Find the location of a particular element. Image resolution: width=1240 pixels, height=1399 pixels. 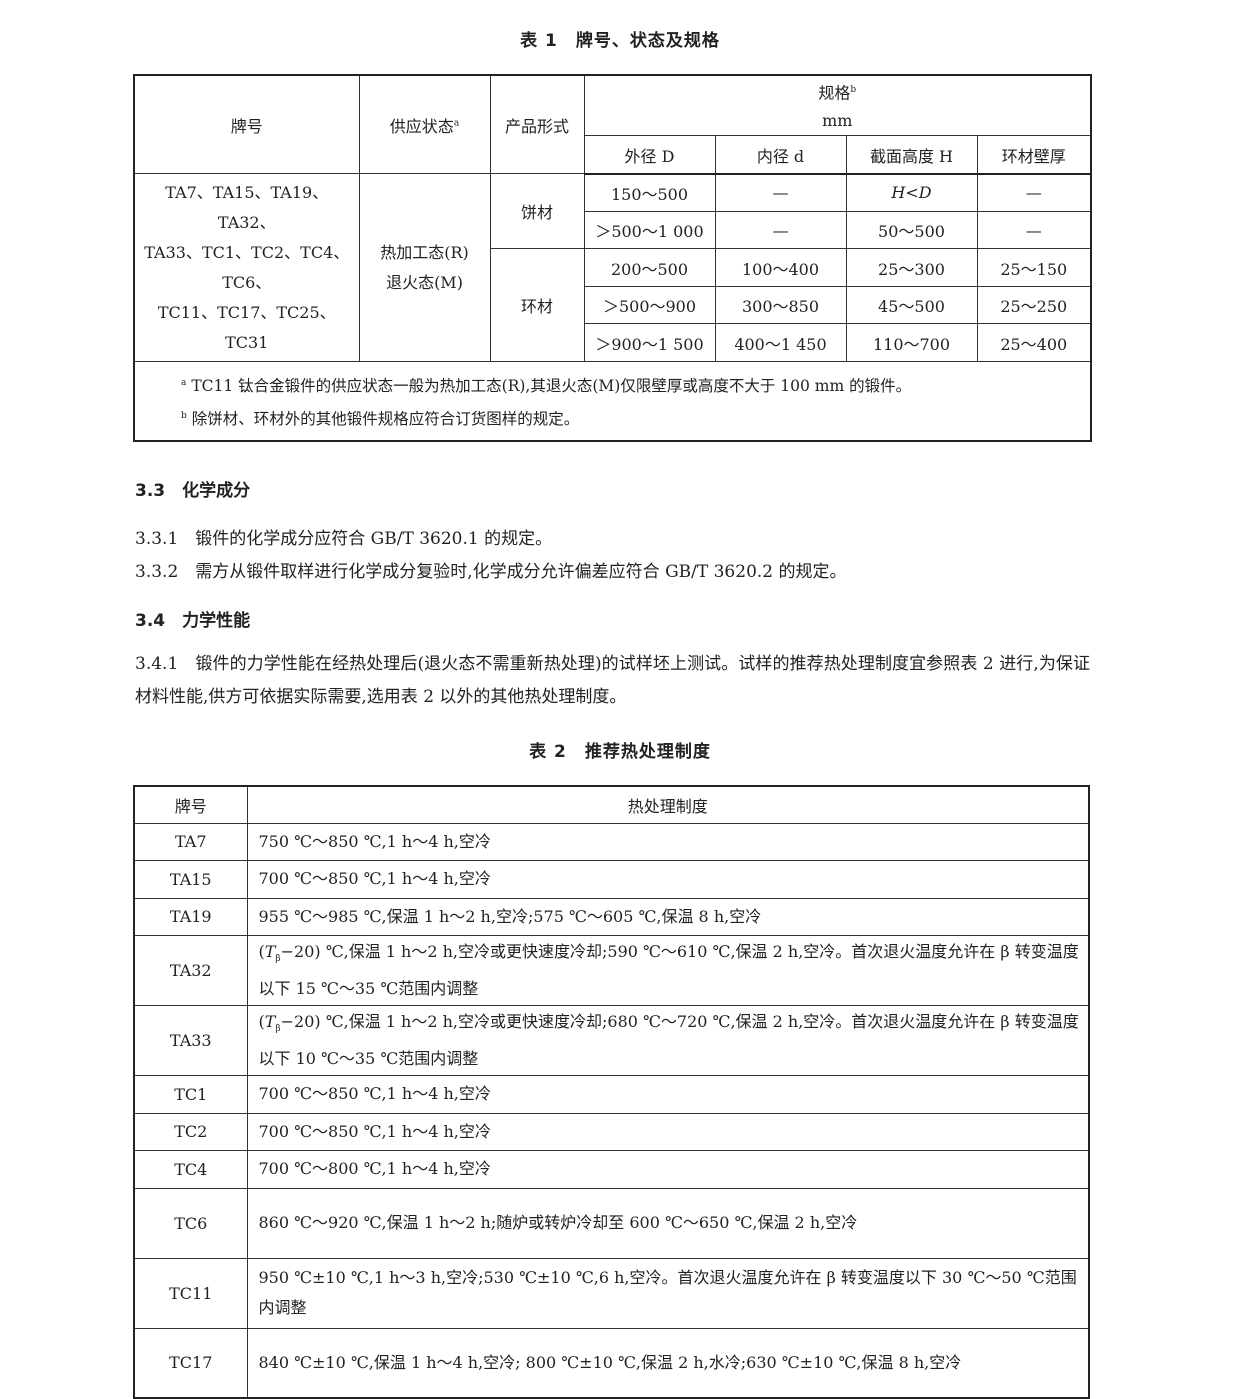

spec-cell: 150～500 is located at coordinates (649, 192).